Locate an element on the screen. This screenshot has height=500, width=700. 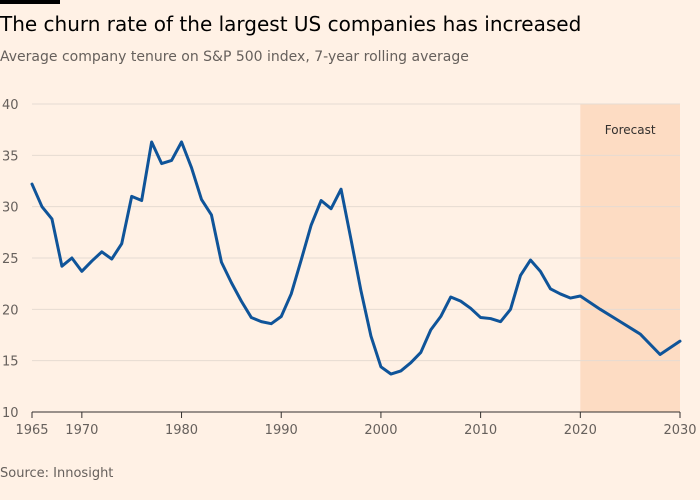
y-tick-label-35: 35 is located at coordinates (10, 156).